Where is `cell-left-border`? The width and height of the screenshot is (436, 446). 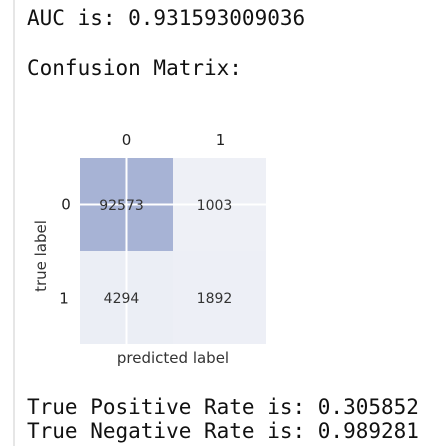
cell-left-border is located at coordinates (14, 223).